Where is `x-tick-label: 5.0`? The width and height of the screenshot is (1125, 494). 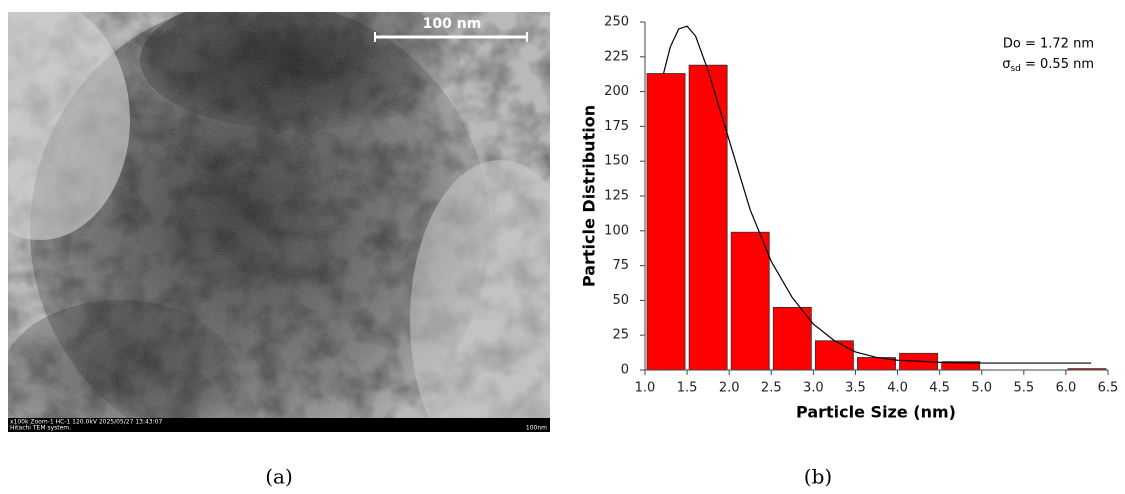
x-tick-label: 5.0 is located at coordinates (981, 388).